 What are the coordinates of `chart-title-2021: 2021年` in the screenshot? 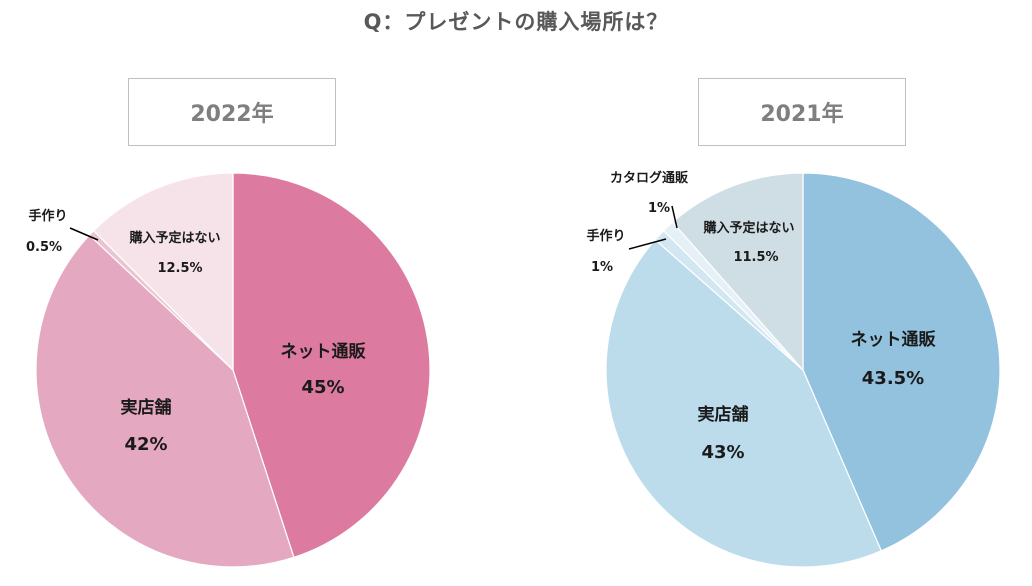 It's located at (802, 112).